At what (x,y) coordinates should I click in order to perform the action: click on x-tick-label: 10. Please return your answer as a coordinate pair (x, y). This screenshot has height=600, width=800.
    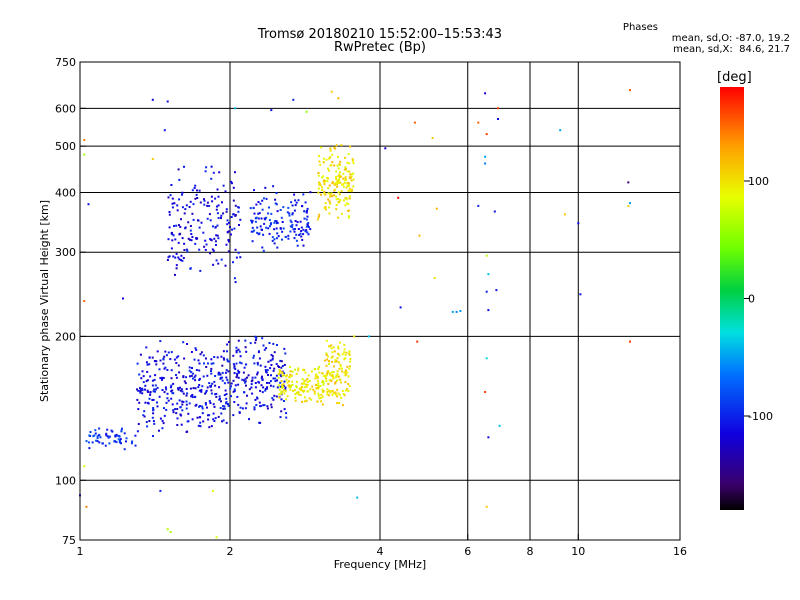
    Looking at the image, I should click on (578, 551).